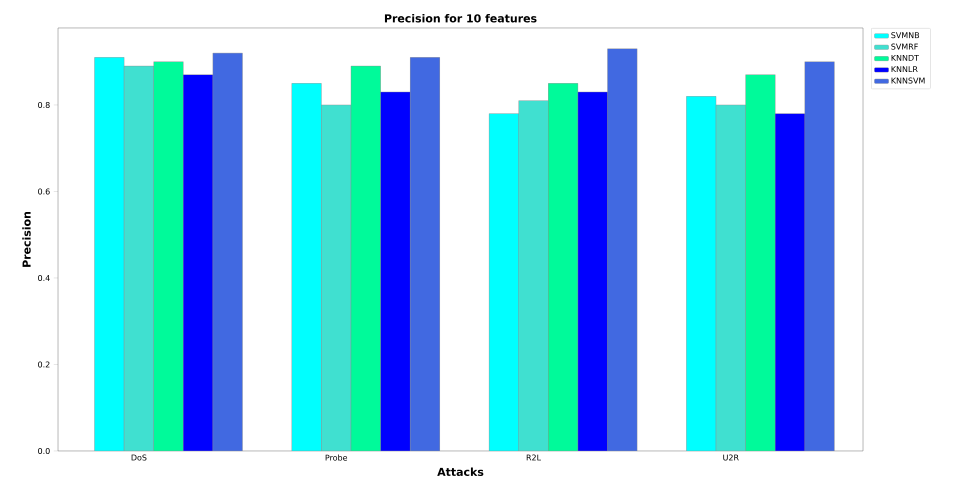 Image resolution: width=966 pixels, height=488 pixels. I want to click on x-axis-title: Attacks, so click(460, 472).